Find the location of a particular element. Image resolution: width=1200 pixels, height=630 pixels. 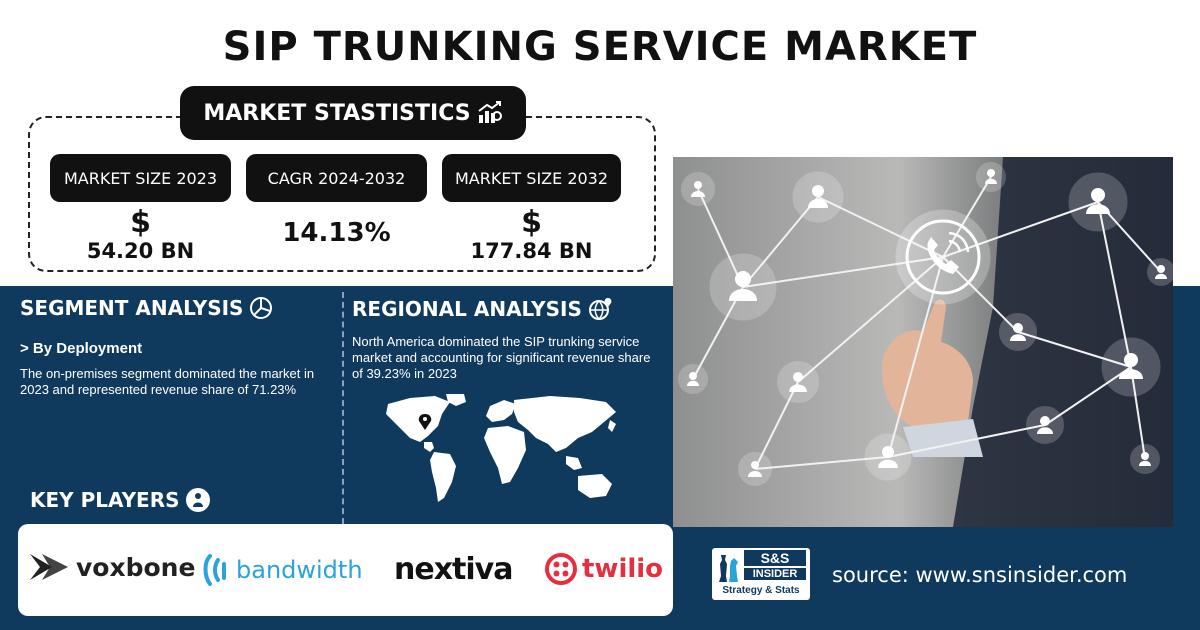

market-stats-heading-text: MARKET STASTISTICS is located at coordinates (337, 113).